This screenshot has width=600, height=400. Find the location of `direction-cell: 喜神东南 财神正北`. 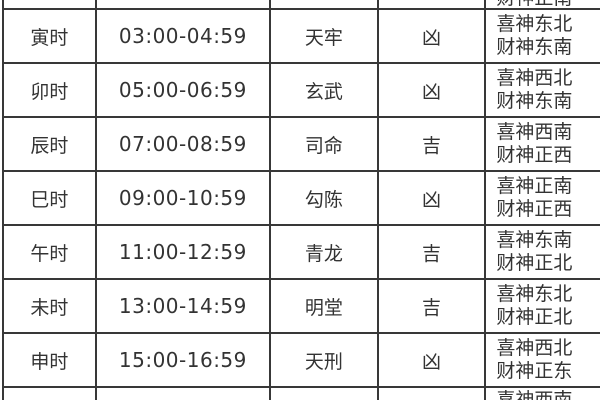

direction-cell: 喜神东南 财神正北 is located at coordinates (543, 252).